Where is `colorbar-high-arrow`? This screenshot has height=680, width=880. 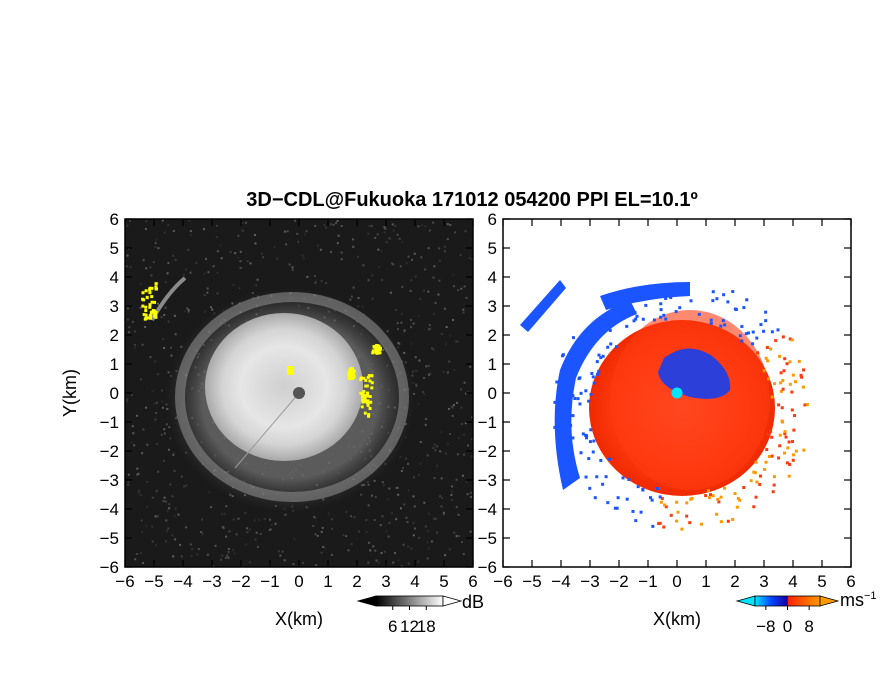 colorbar-high-arrow is located at coordinates (452, 601).